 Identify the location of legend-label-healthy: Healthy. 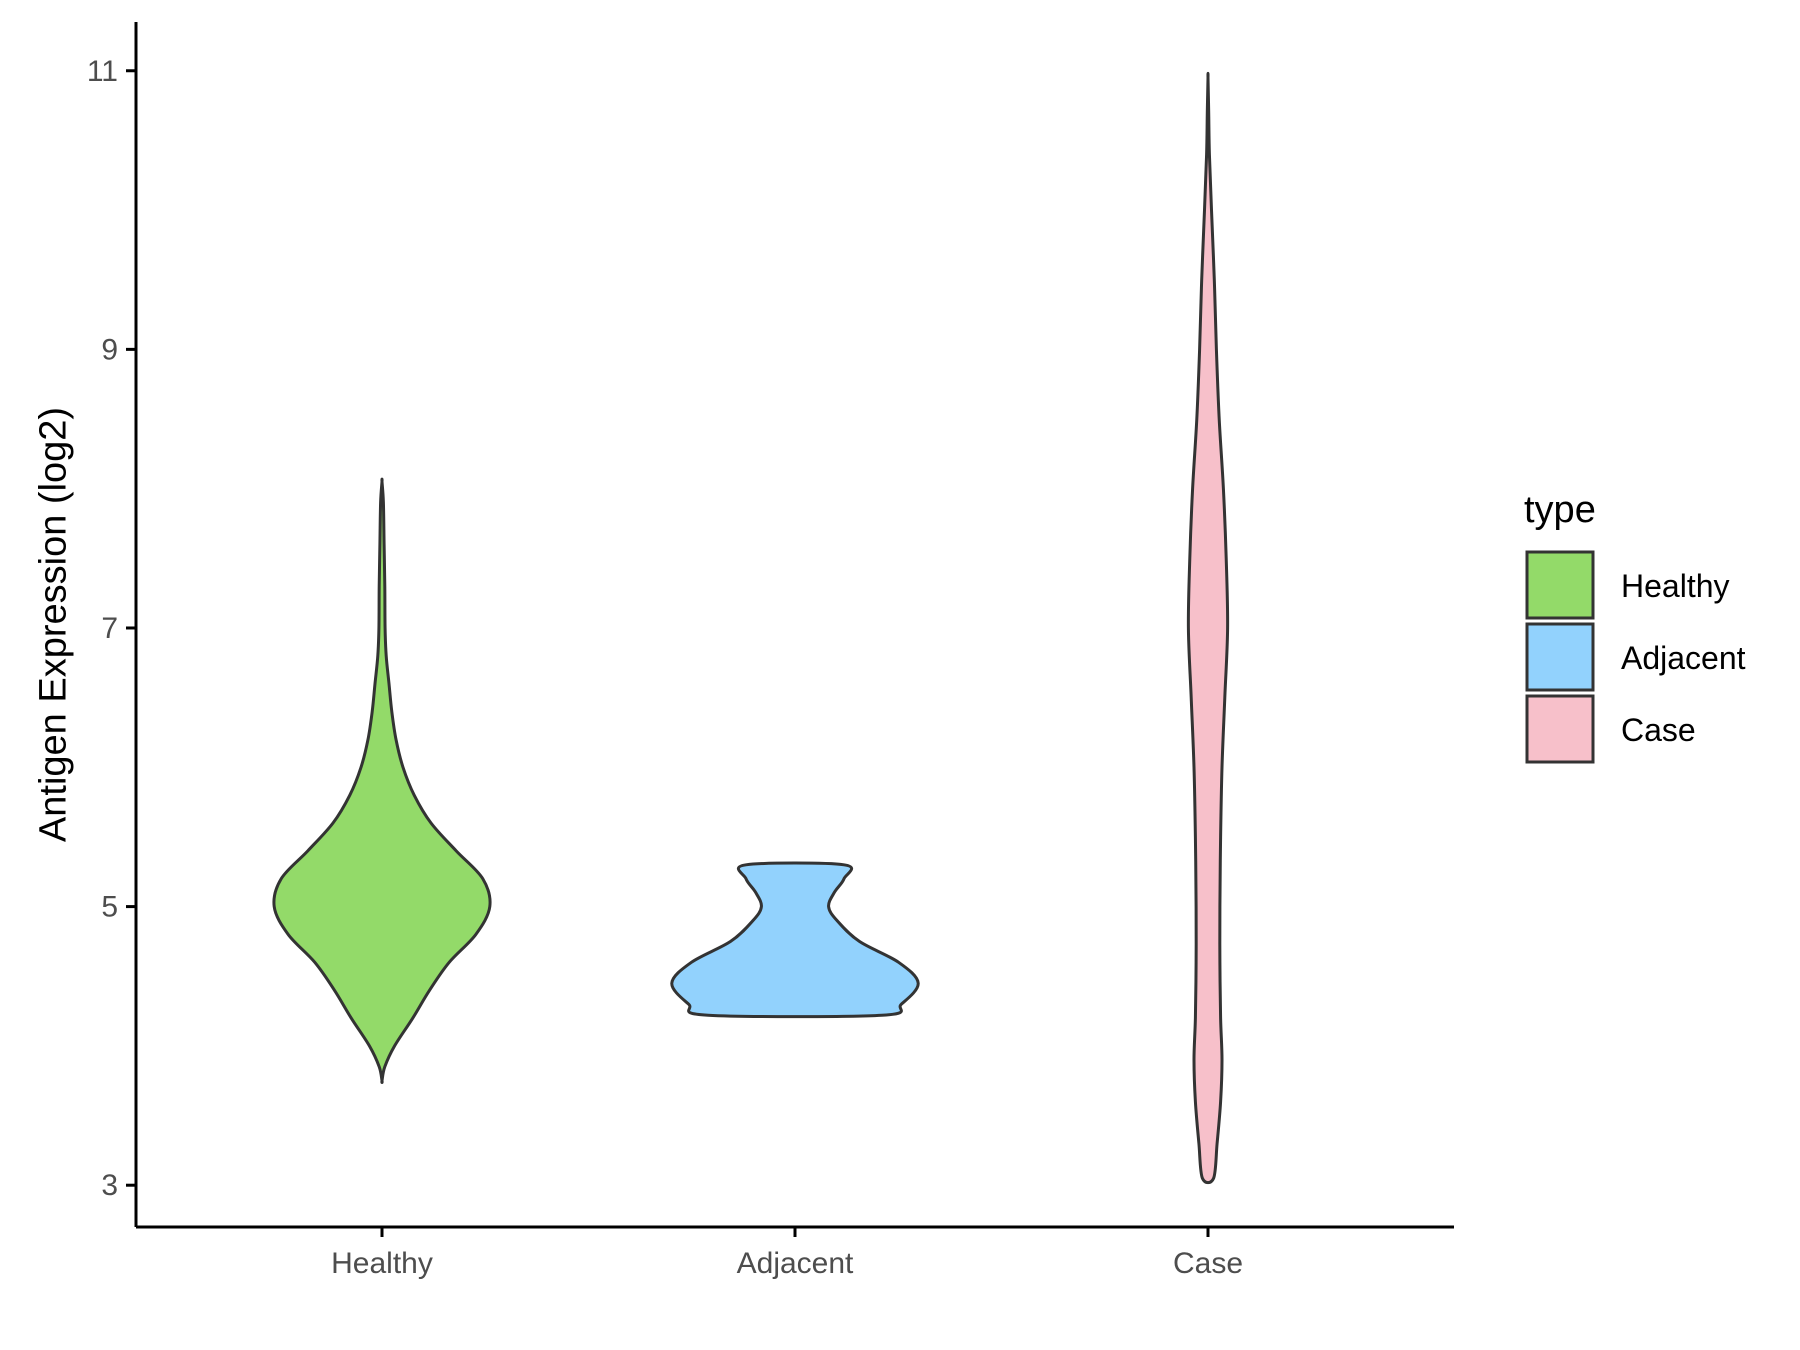
(1675, 586).